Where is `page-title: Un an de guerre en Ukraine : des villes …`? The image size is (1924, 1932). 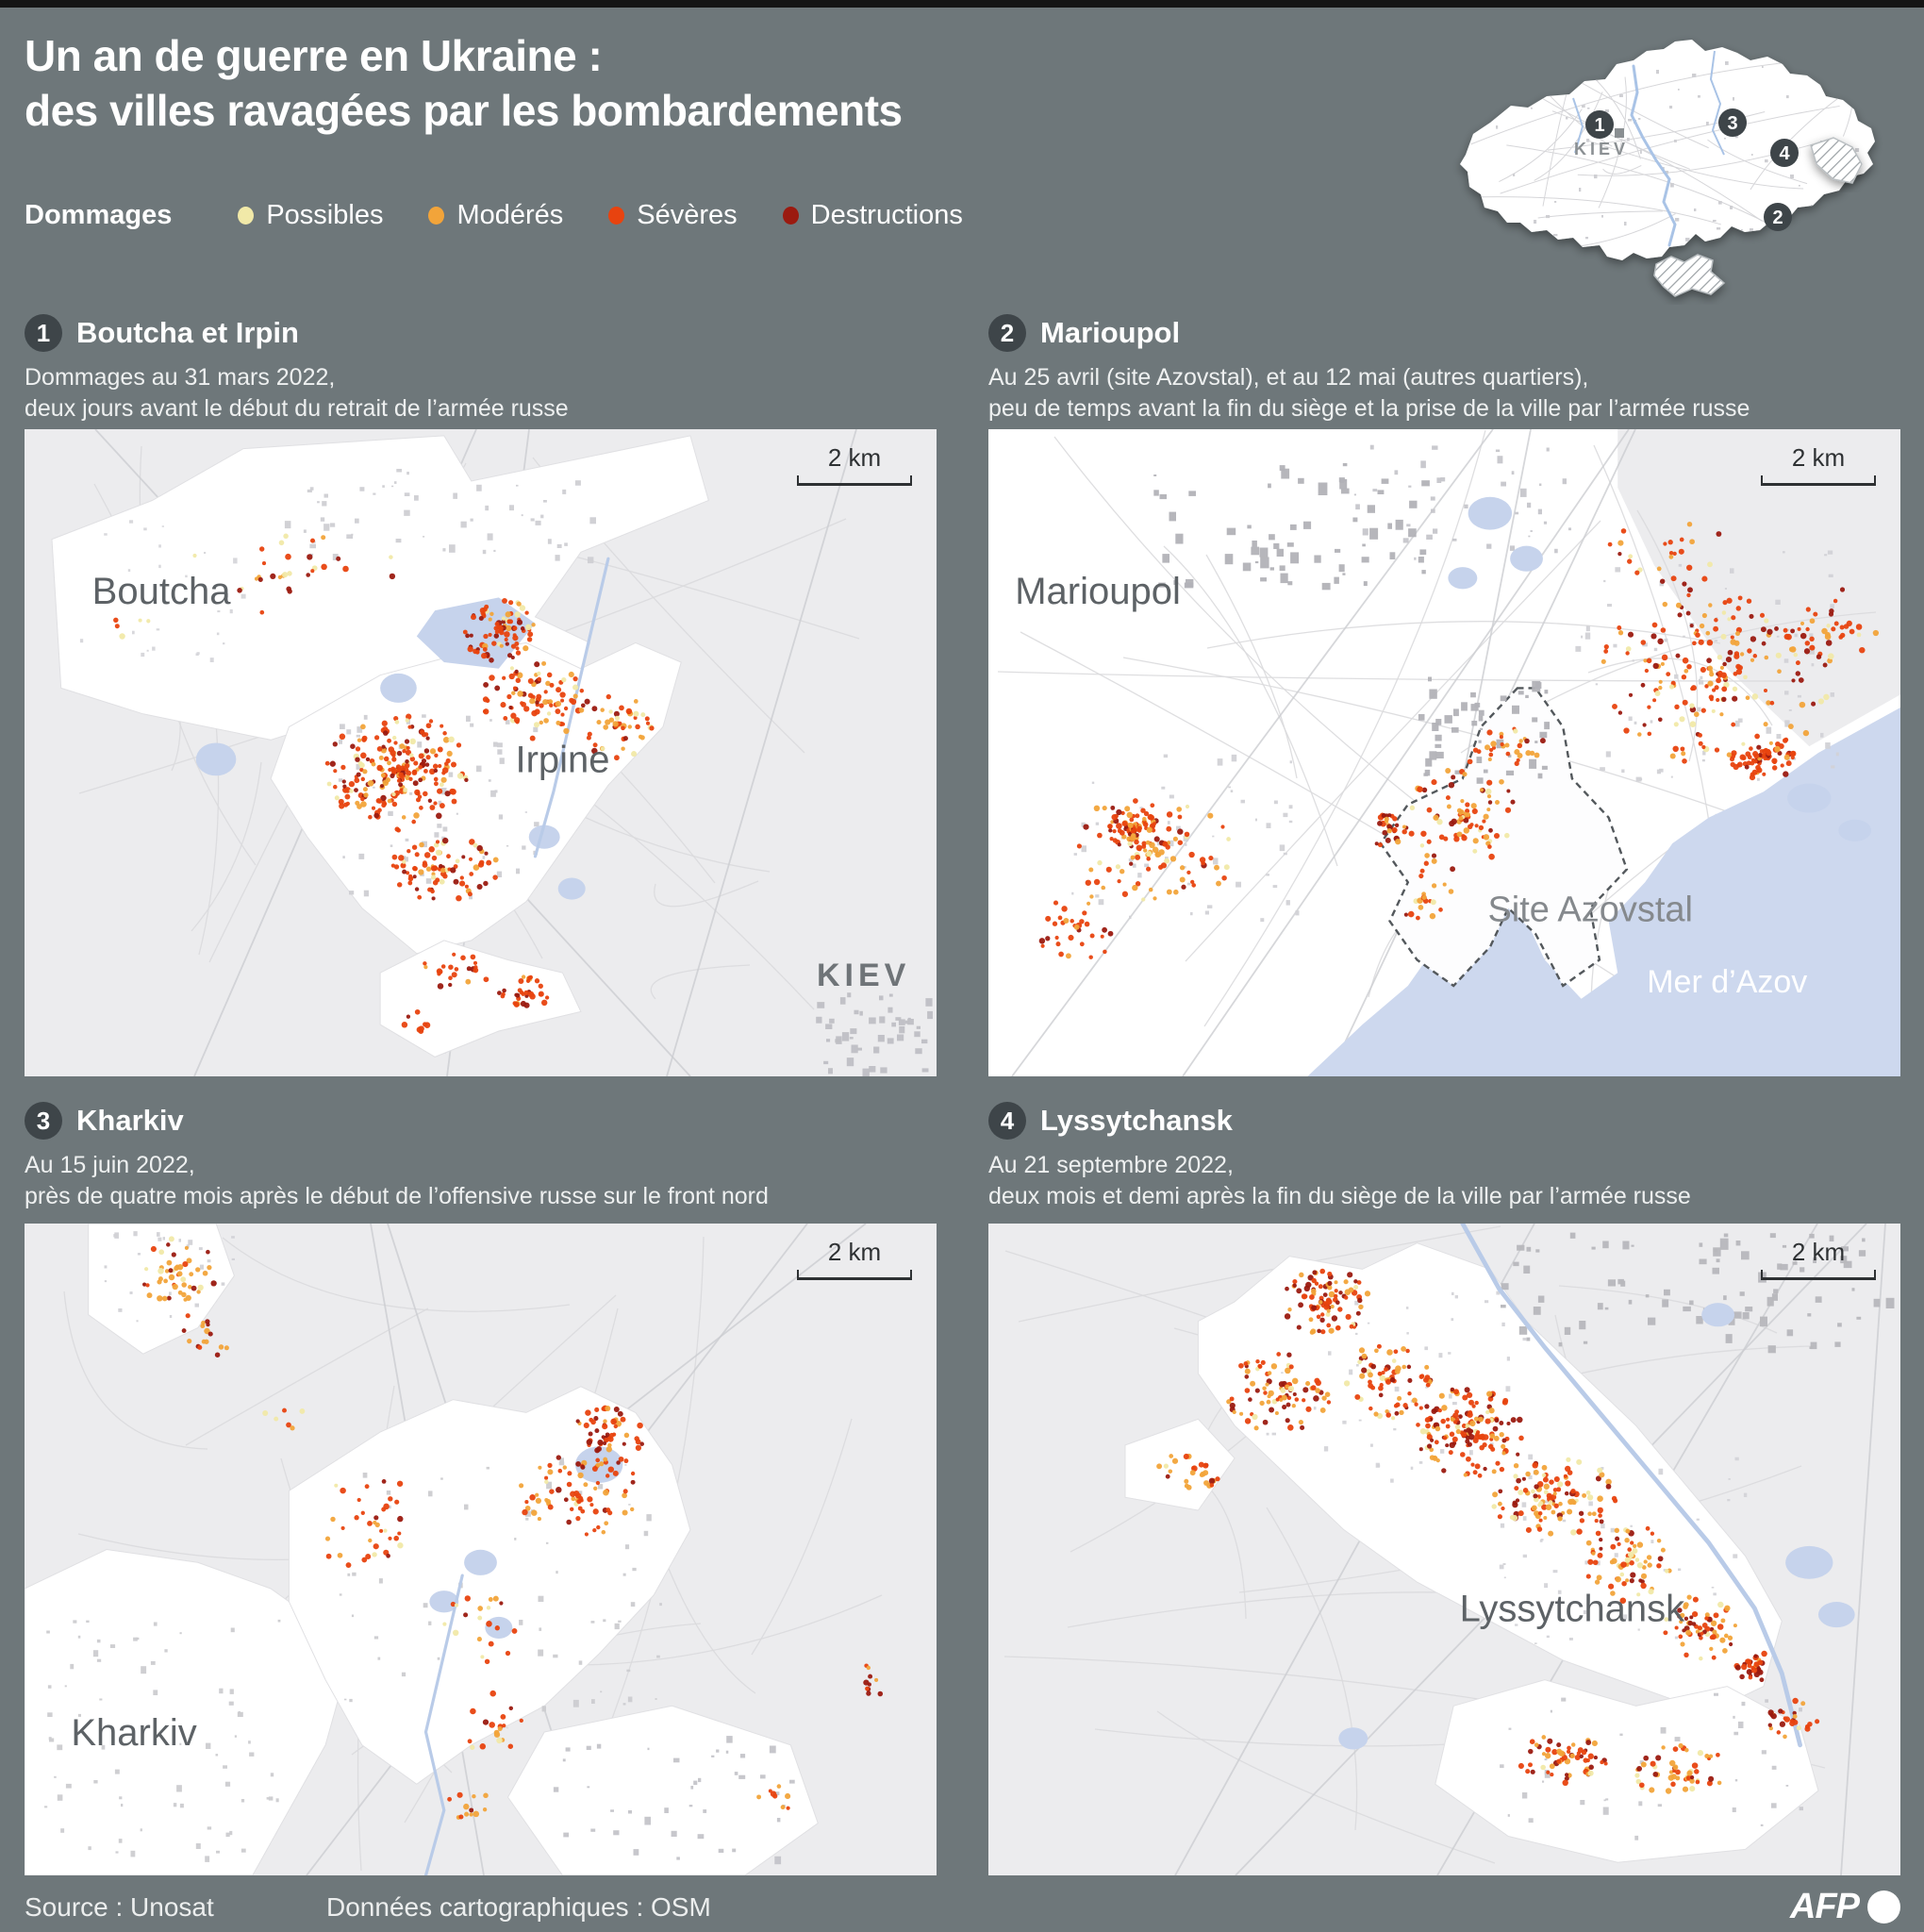
page-title: Un an de guerre en Ukraine : des villes … is located at coordinates (464, 83).